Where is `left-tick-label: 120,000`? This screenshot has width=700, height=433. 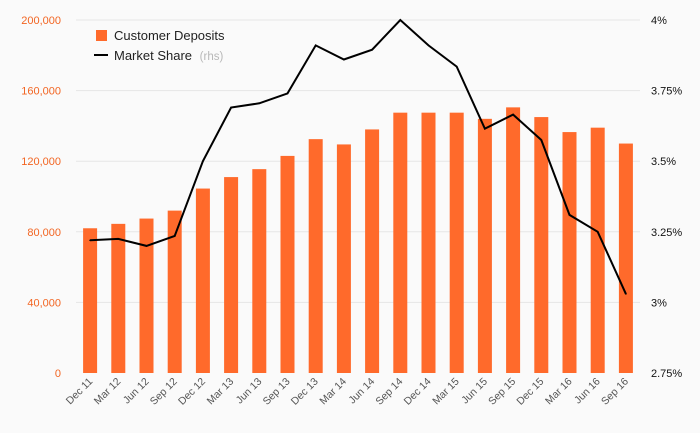 left-tick-label: 120,000 is located at coordinates (41, 162).